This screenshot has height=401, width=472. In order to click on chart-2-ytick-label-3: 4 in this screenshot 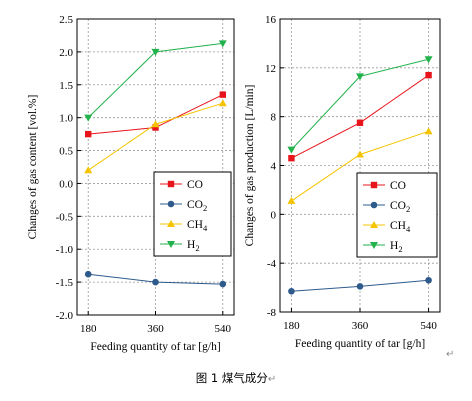, I will do `click(274, 167)`.